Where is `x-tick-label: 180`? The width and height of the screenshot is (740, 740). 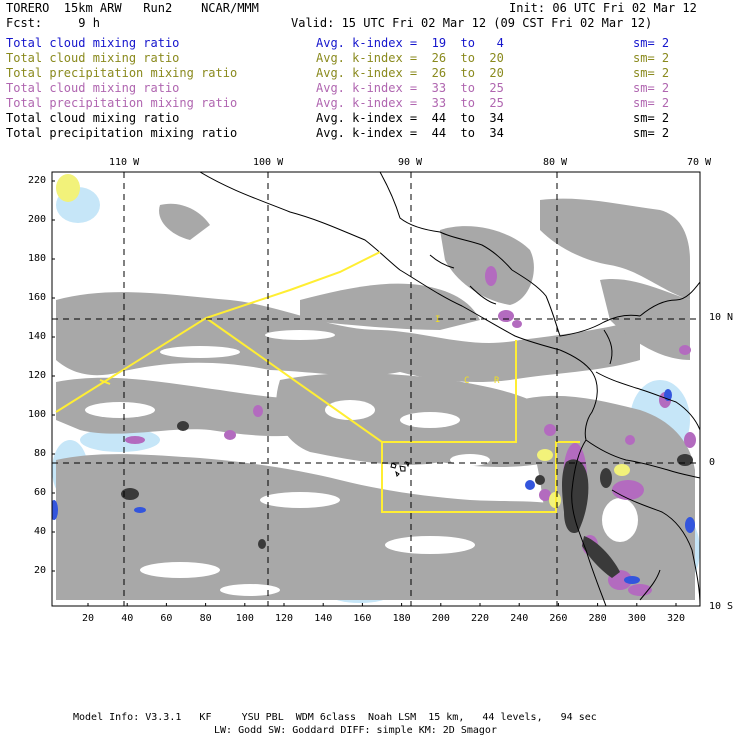 x-tick-label: 180 is located at coordinates (401, 618).